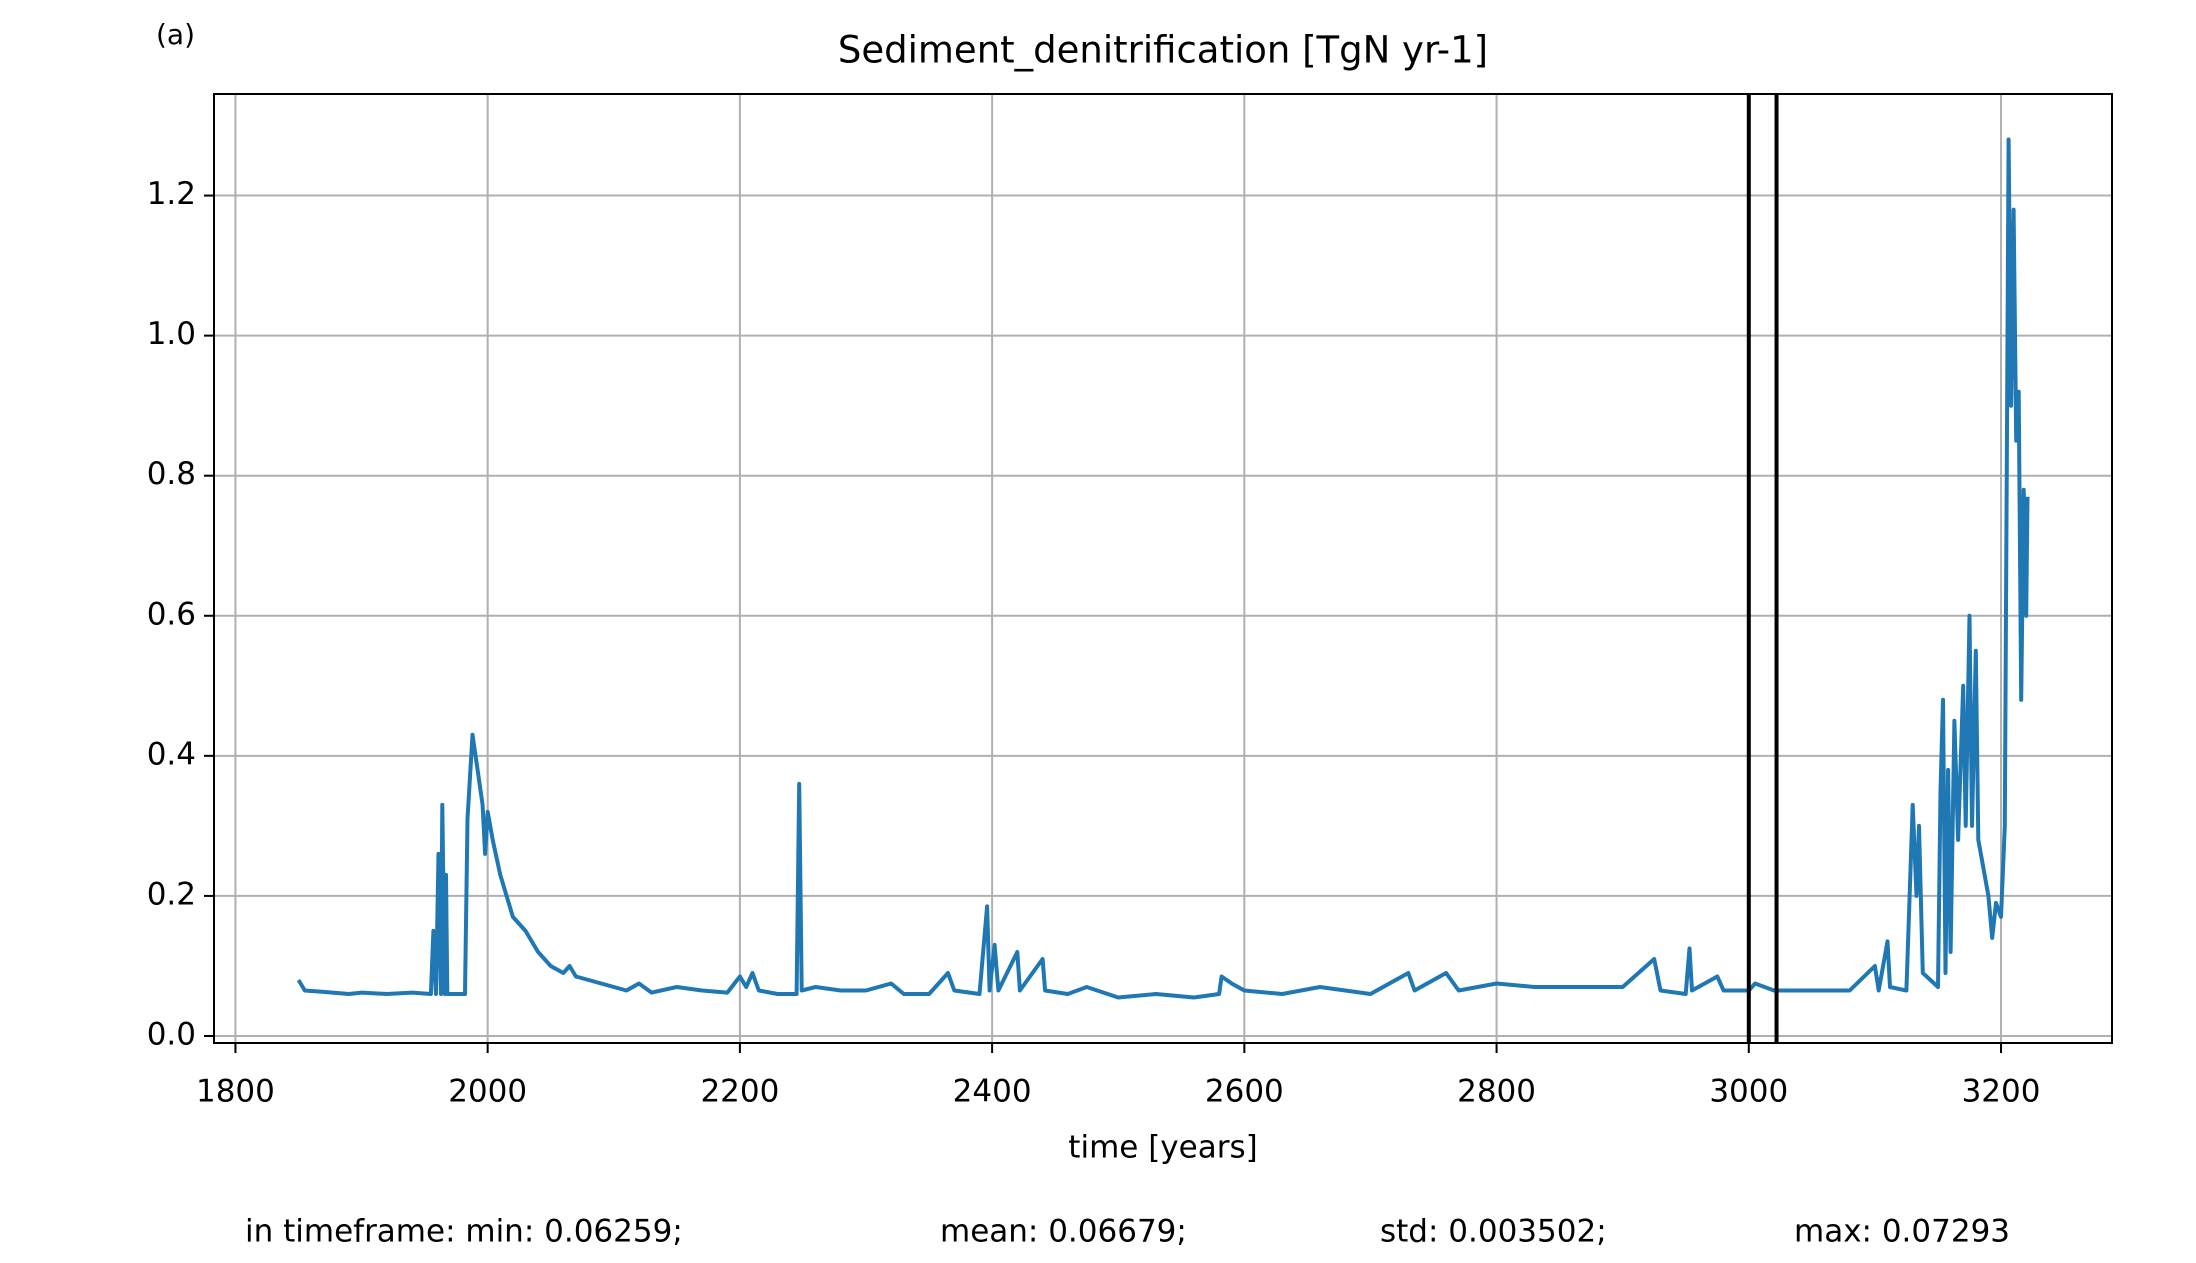  What do you see at coordinates (175, 34) in the screenshot?
I see `panel-label: (a)` at bounding box center [175, 34].